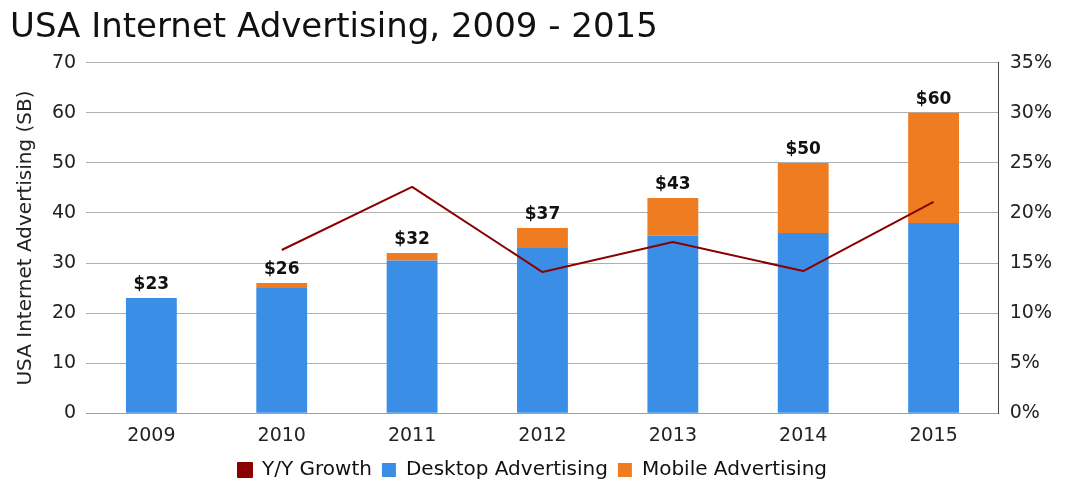 This screenshot has width=1075, height=490. Describe the element at coordinates (933, 433) in the screenshot. I see `x-tick-label: 2015` at that location.